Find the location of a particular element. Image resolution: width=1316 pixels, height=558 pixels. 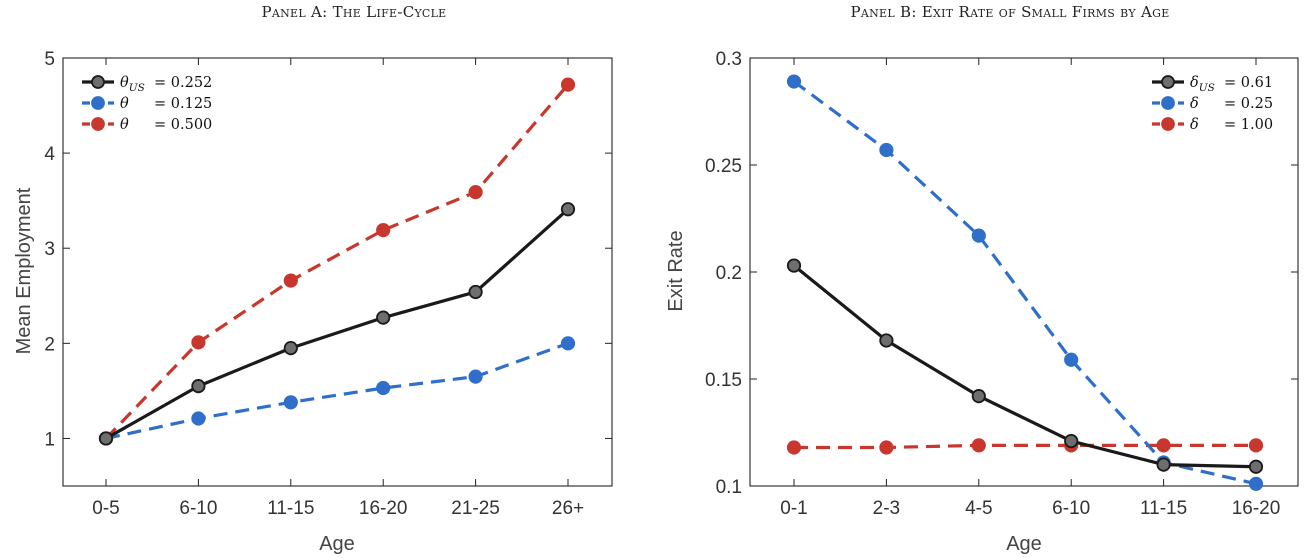

panel-b-y-tick-label: 0.3 is located at coordinates (729, 59).